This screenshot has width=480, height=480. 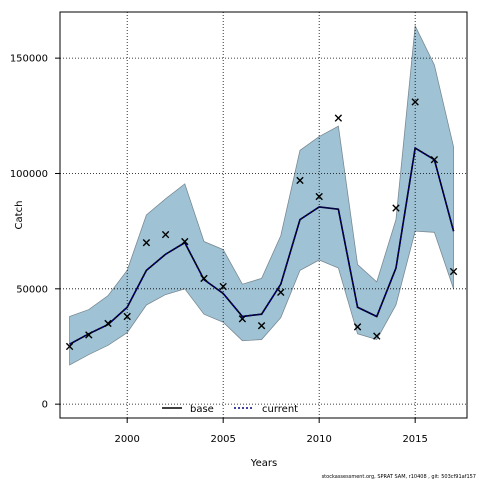 I want to click on y-tick-label: 0, so click(x=45, y=405).